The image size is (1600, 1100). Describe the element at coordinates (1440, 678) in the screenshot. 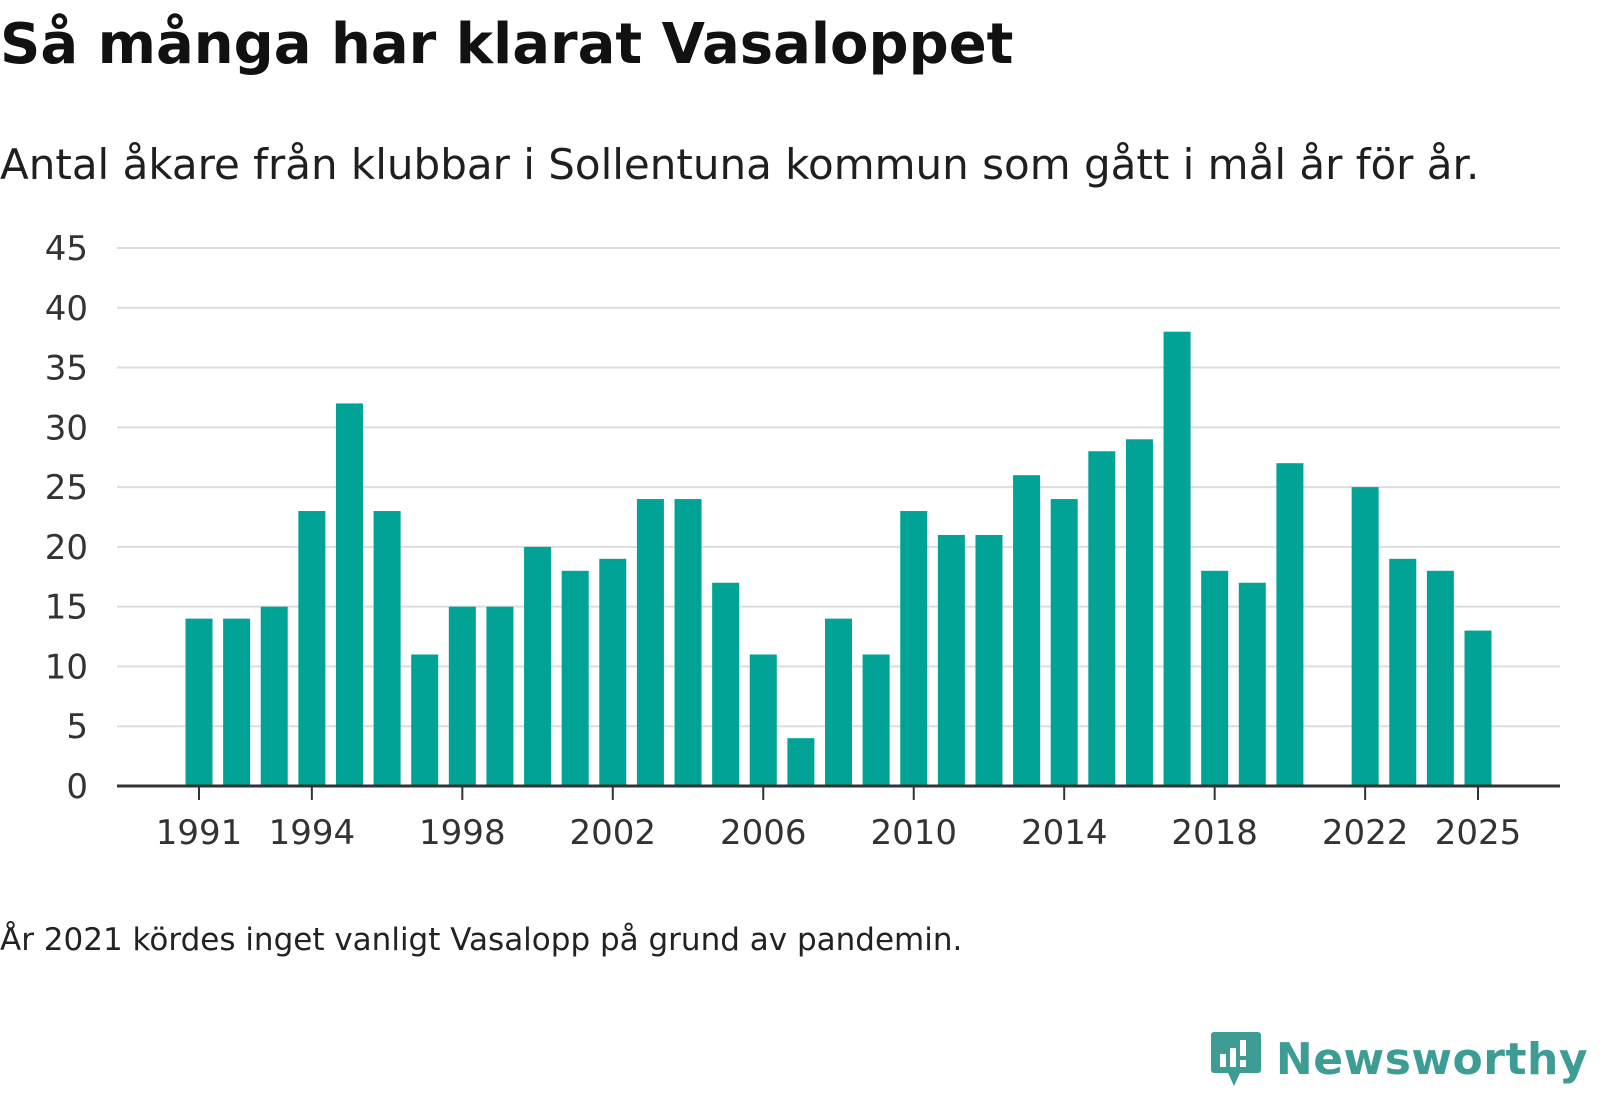

I see `bar-2024` at that location.